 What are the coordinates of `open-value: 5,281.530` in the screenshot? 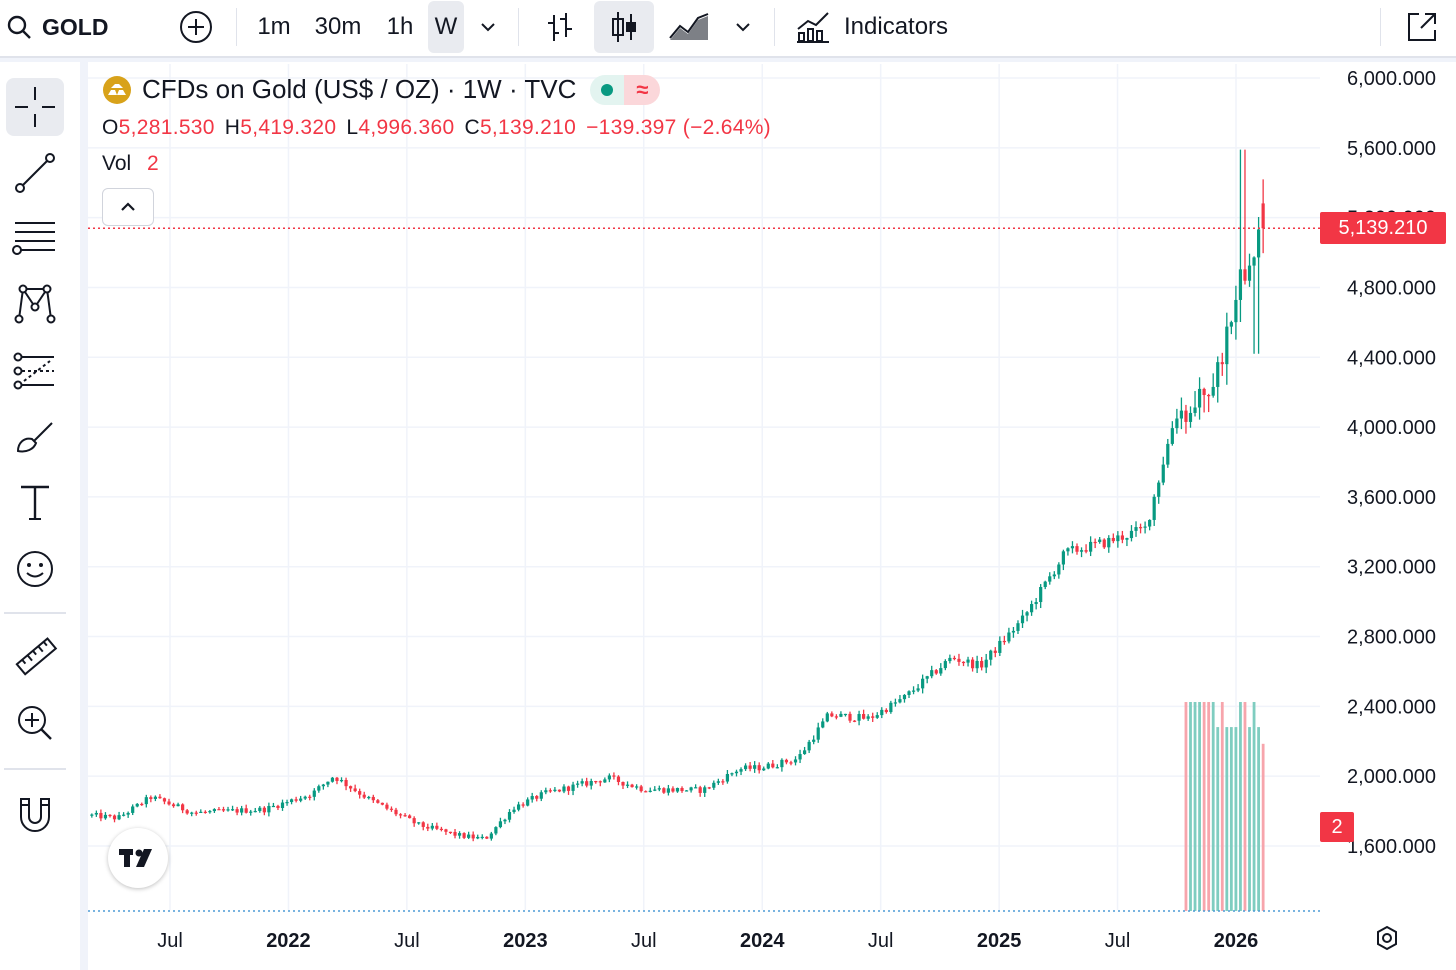 It's located at (166, 127).